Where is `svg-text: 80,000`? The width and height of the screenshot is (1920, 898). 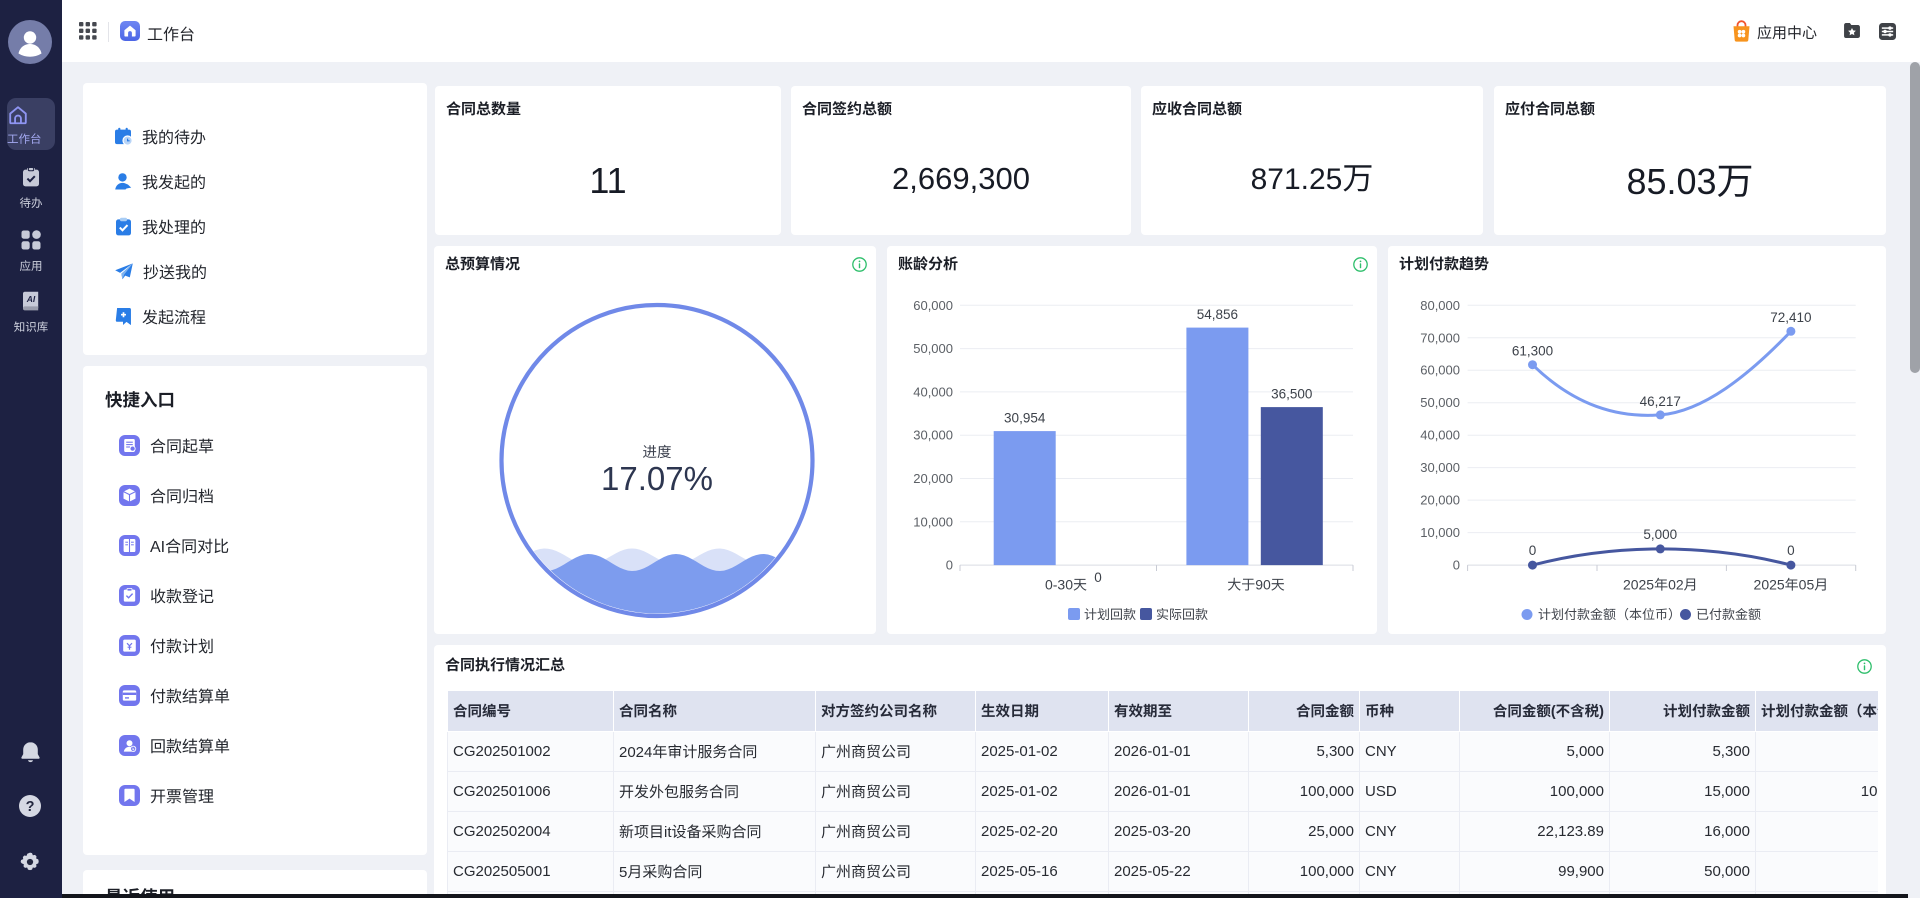
svg-text: 80,000 is located at coordinates (1440, 305).